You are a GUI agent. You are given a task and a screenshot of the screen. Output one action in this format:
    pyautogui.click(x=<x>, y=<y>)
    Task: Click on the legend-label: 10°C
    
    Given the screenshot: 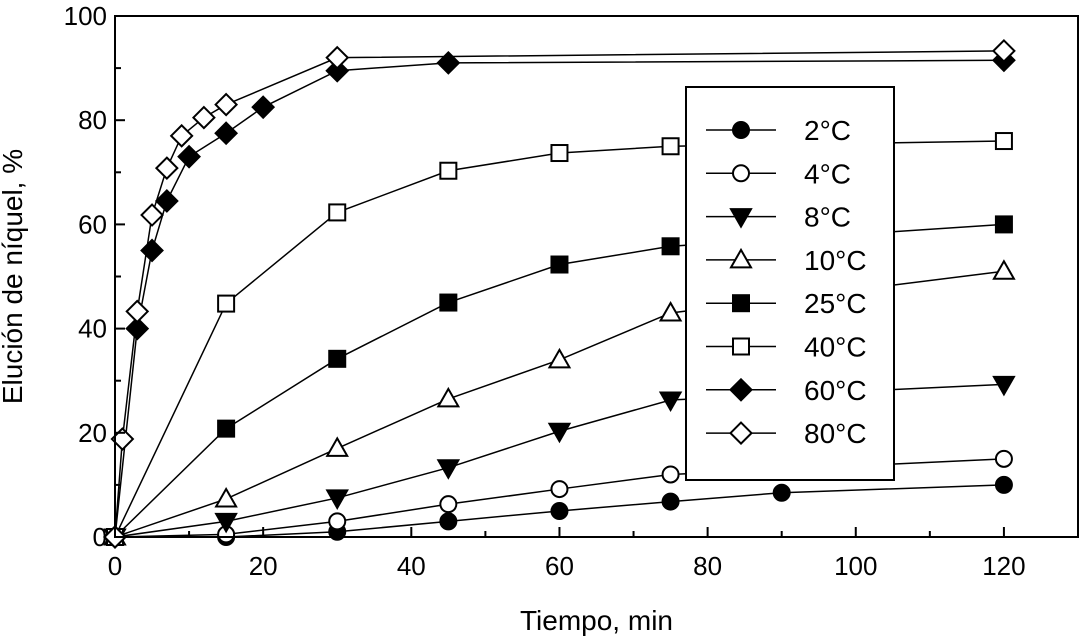 What is the action you would take?
    pyautogui.click(x=835, y=260)
    